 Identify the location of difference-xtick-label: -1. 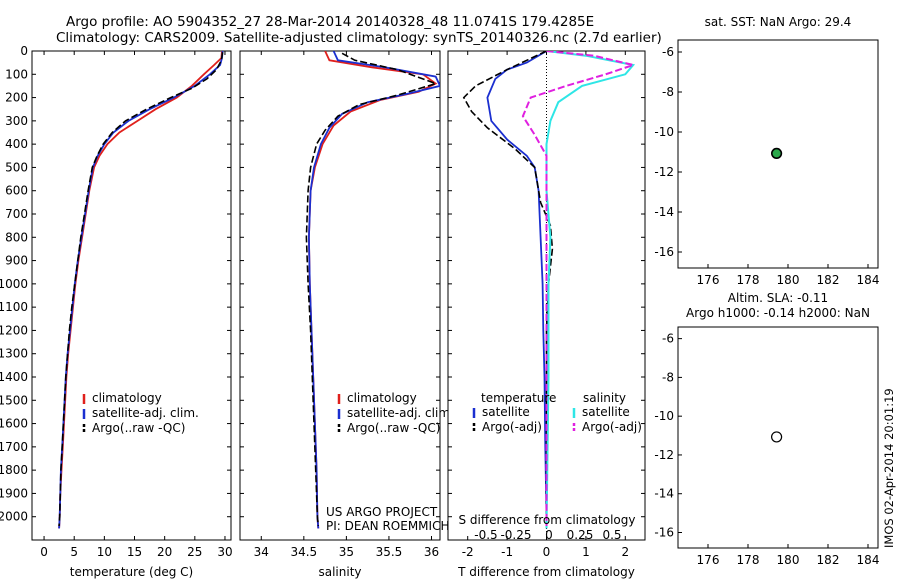
(507, 552).